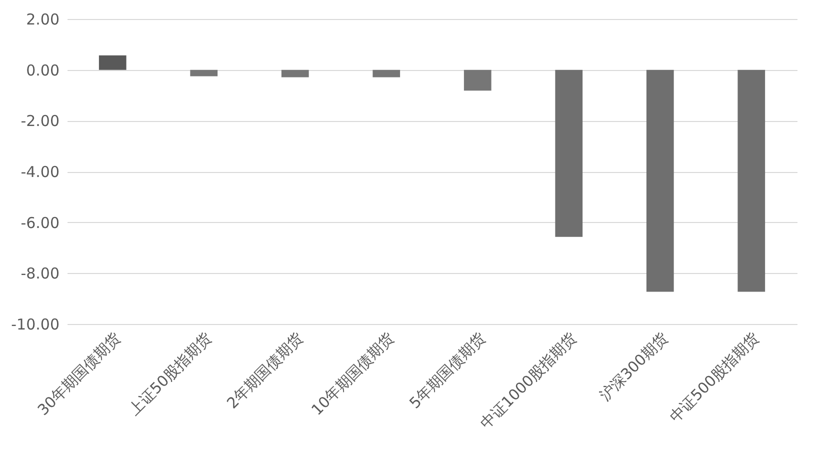 This screenshot has width=840, height=457. I want to click on y-tick-label: -6.00, so click(40, 223).